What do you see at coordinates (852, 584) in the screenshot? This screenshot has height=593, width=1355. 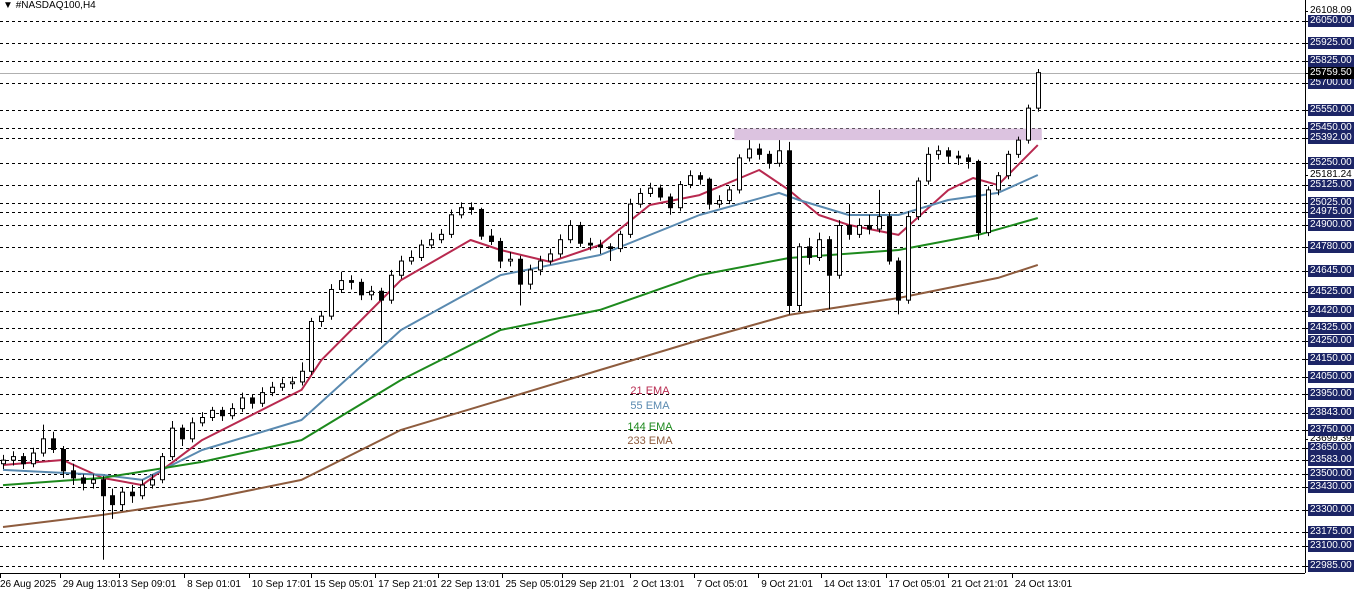 I see `time-label: 14 Oct 13:01` at bounding box center [852, 584].